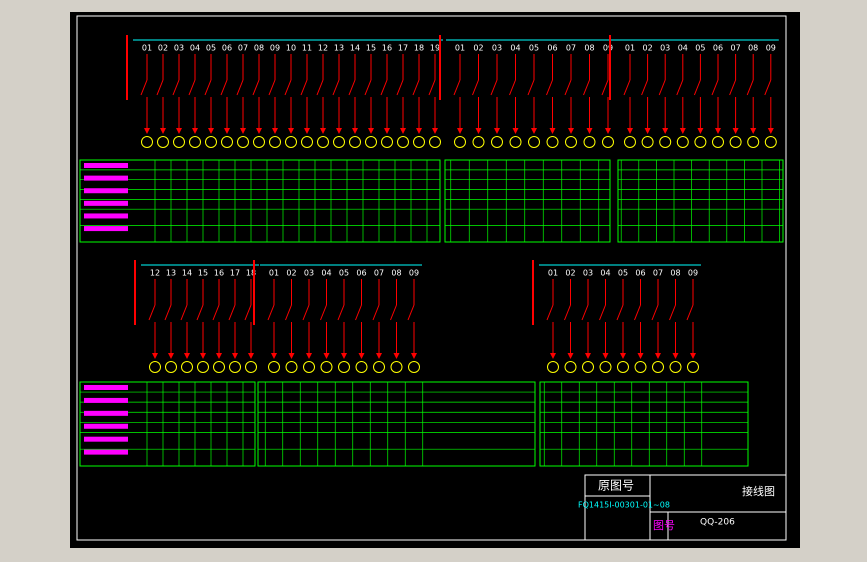 Image resolution: width=867 pixels, height=562 pixels. I want to click on title-block, so click(685, 507).